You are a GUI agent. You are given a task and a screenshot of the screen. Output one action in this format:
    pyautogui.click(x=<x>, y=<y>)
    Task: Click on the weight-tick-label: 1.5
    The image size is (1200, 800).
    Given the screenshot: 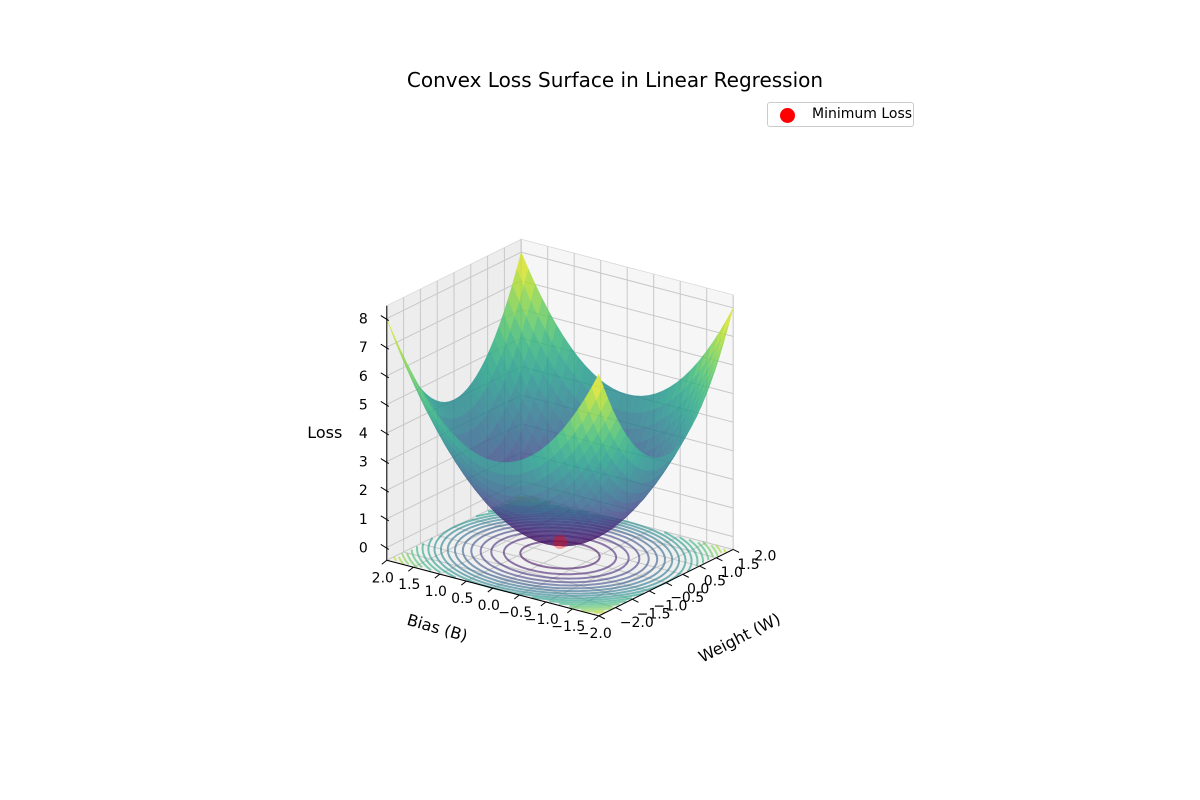 What is the action you would take?
    pyautogui.click(x=748, y=565)
    